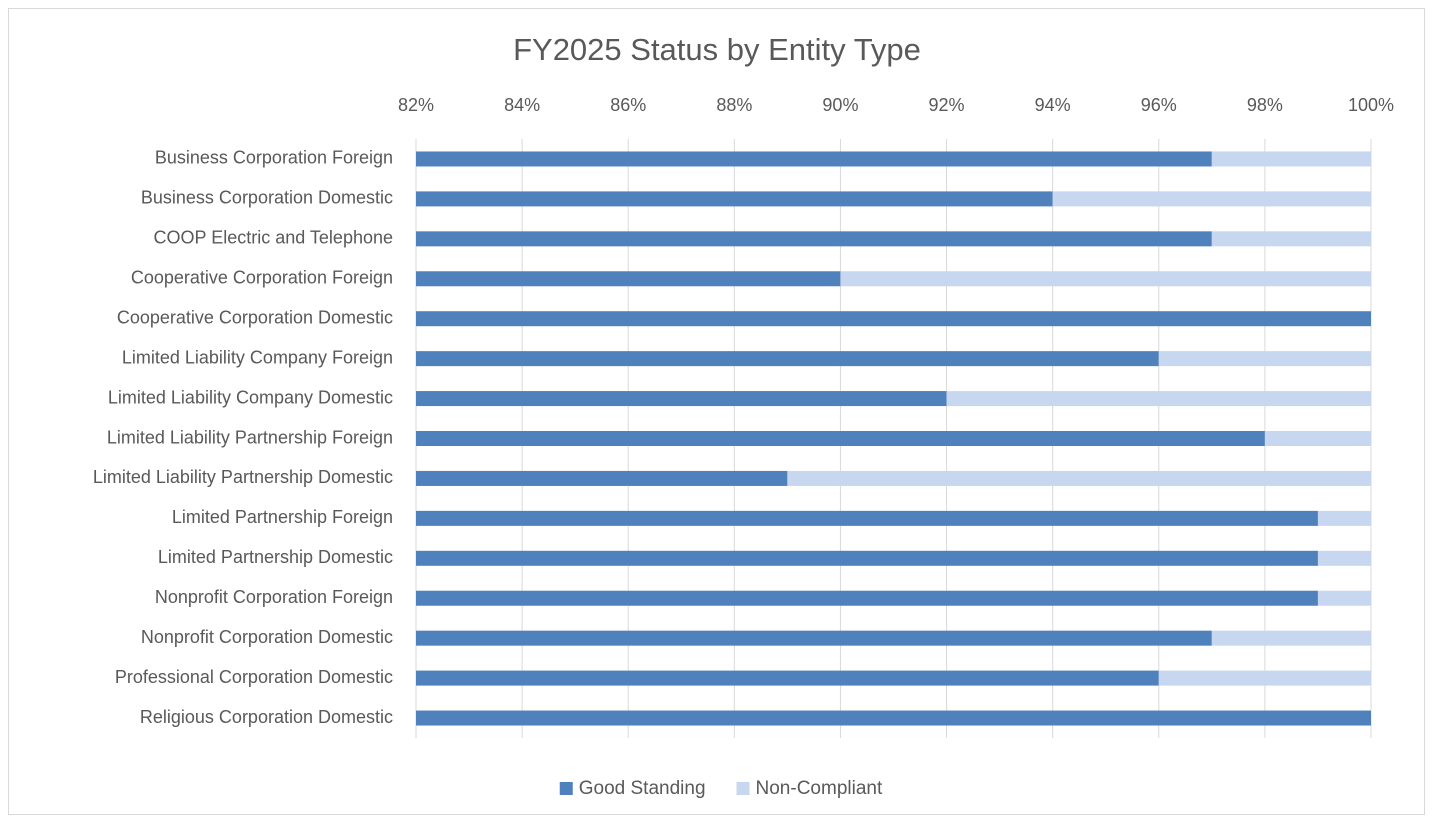 Image resolution: width=1433 pixels, height=823 pixels. I want to click on y-tick-label: Limited Partnership Domestic, so click(275, 557).